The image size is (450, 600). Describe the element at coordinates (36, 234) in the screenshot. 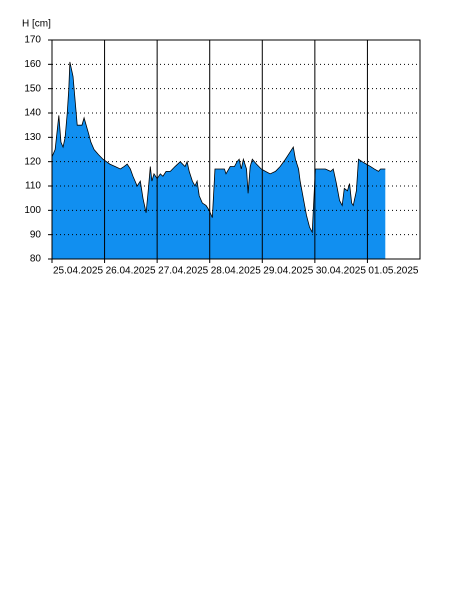

I see `y-tick-label: 90` at that location.